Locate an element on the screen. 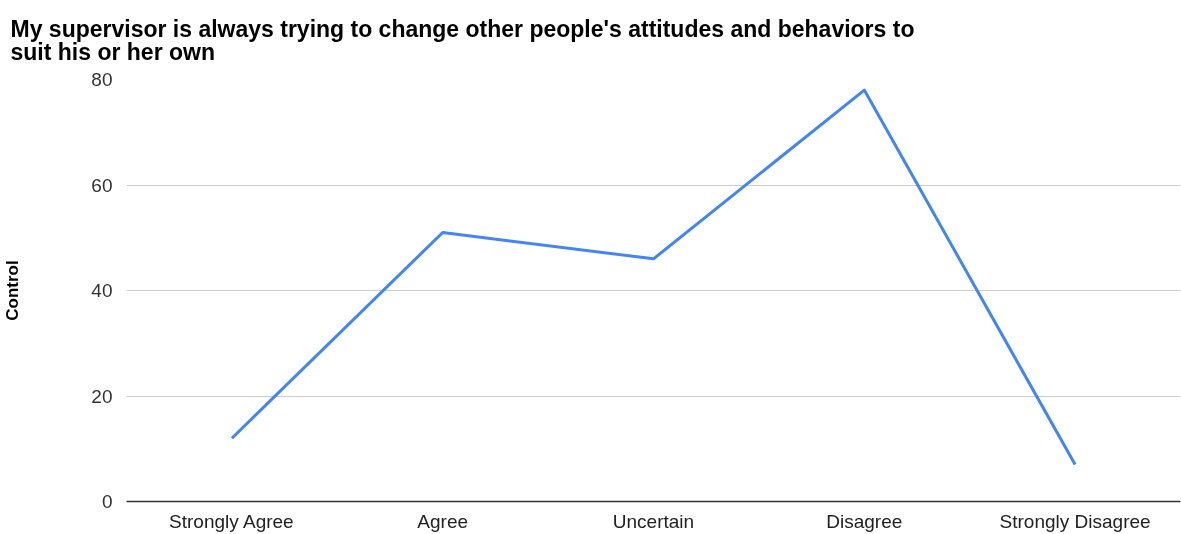  x-tick-label: Strongly Disagree is located at coordinates (1075, 521).